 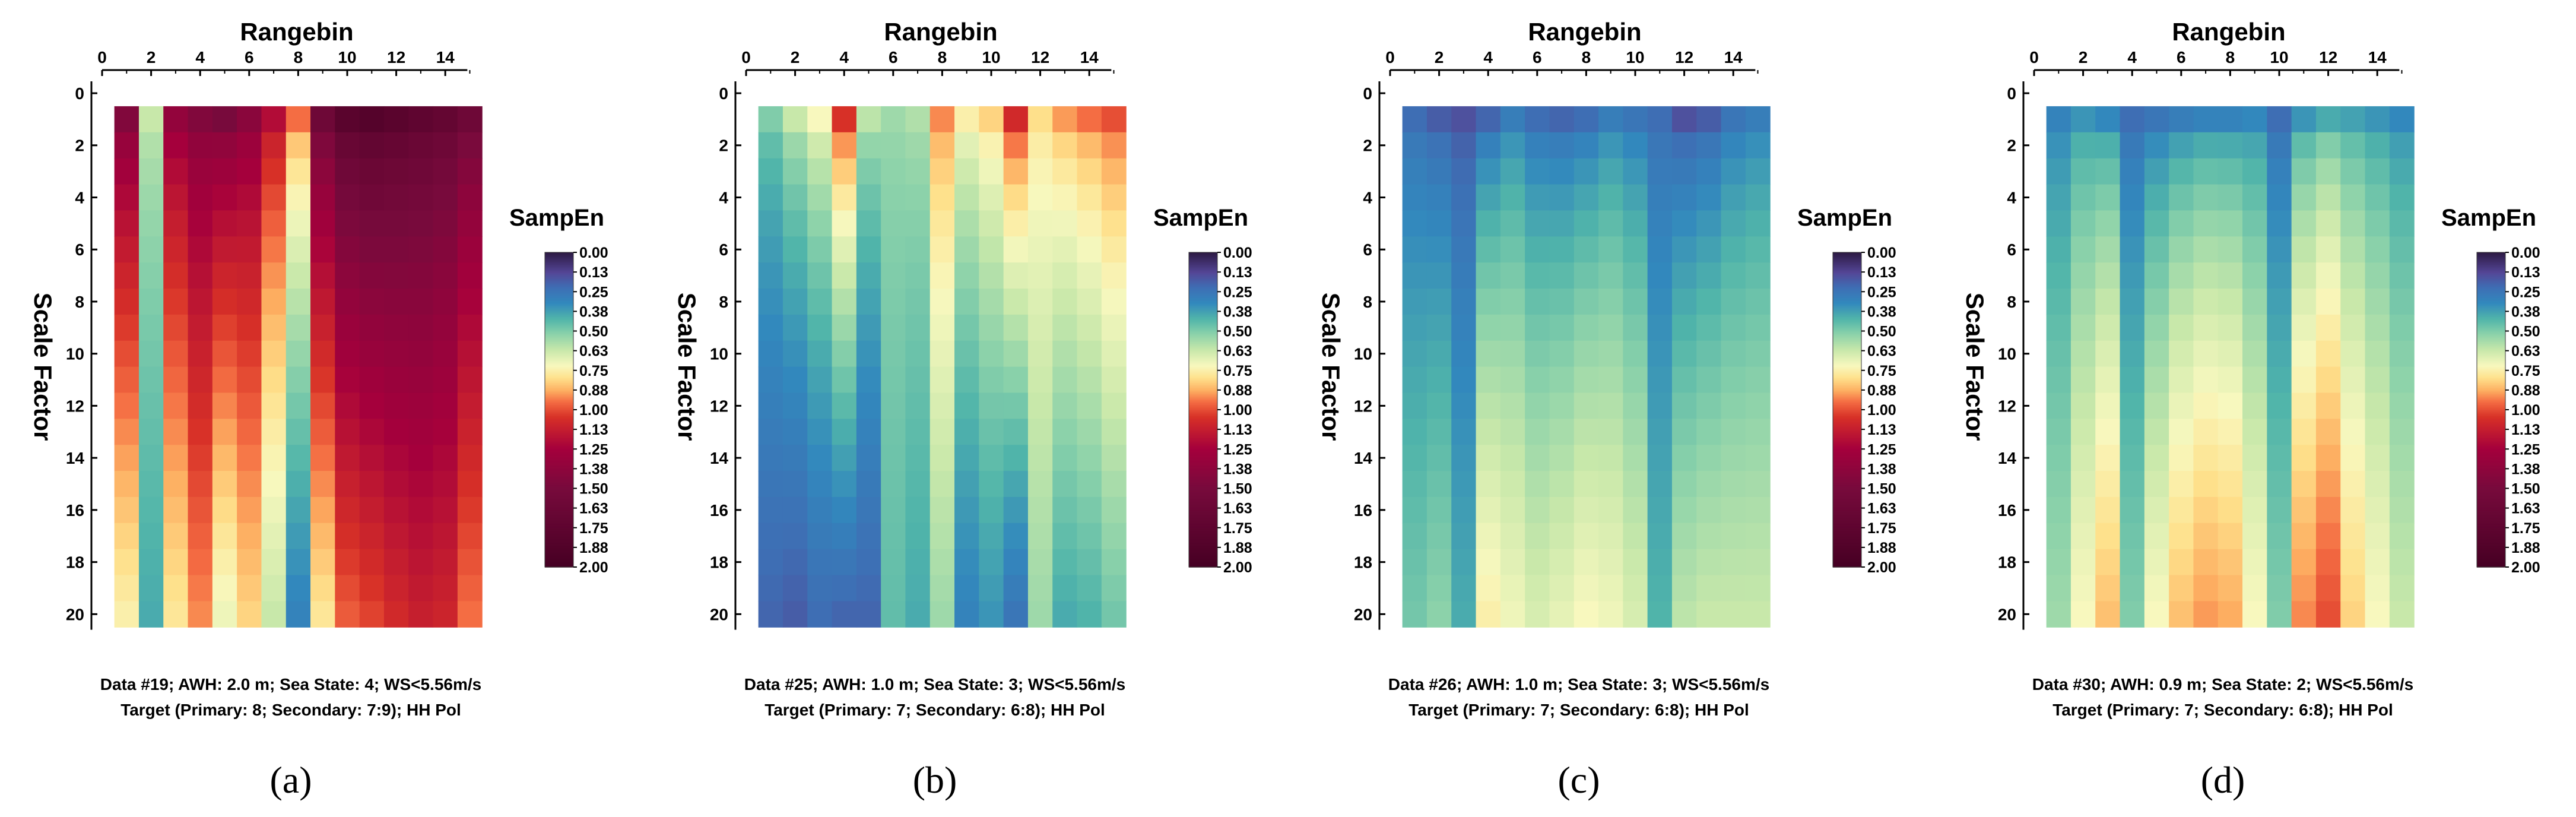 What do you see at coordinates (2011, 302) in the screenshot?
I see `y-tick-label: 8` at bounding box center [2011, 302].